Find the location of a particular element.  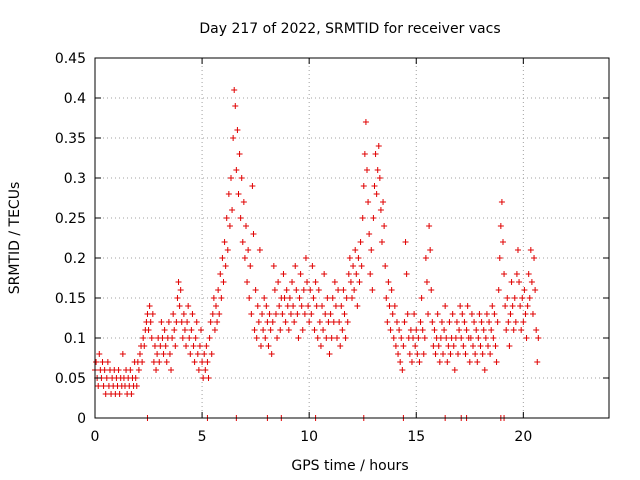

y-tick-label: 0 is located at coordinates (81, 419).